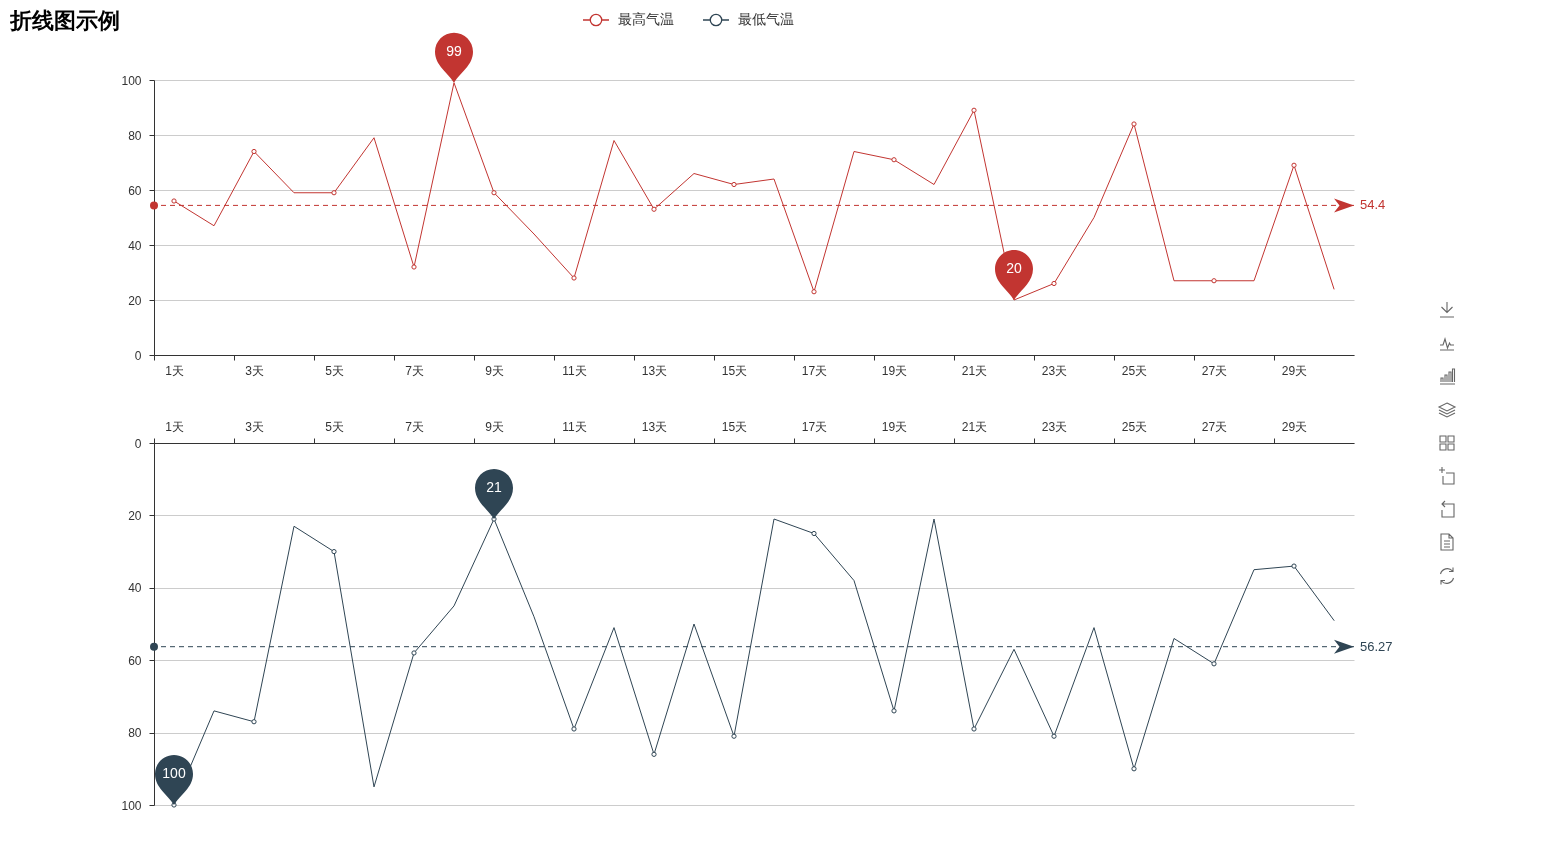  What do you see at coordinates (646, 19) in the screenshot?
I see `legend-label: 最高气温` at bounding box center [646, 19].